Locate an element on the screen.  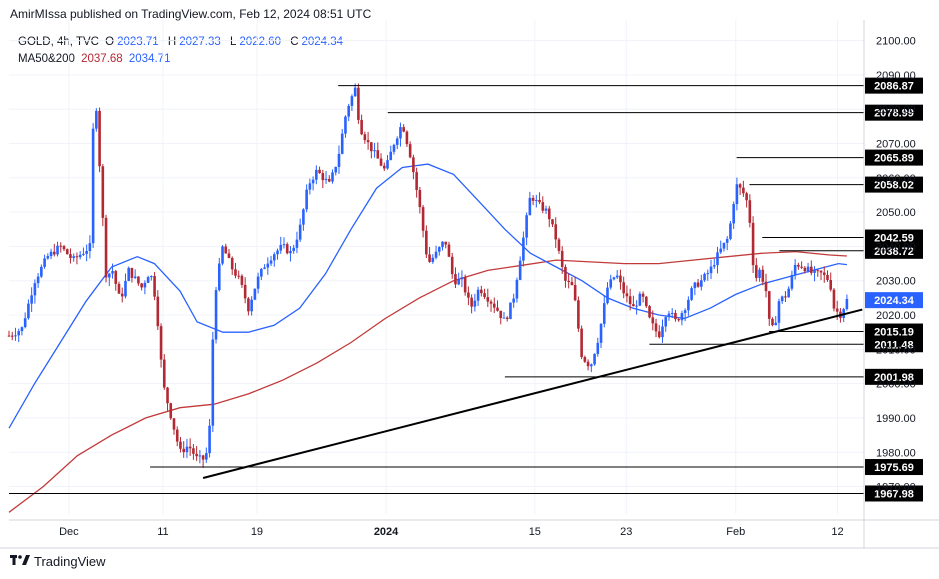
y-tick-label: 2100.00 is located at coordinates (896, 42).